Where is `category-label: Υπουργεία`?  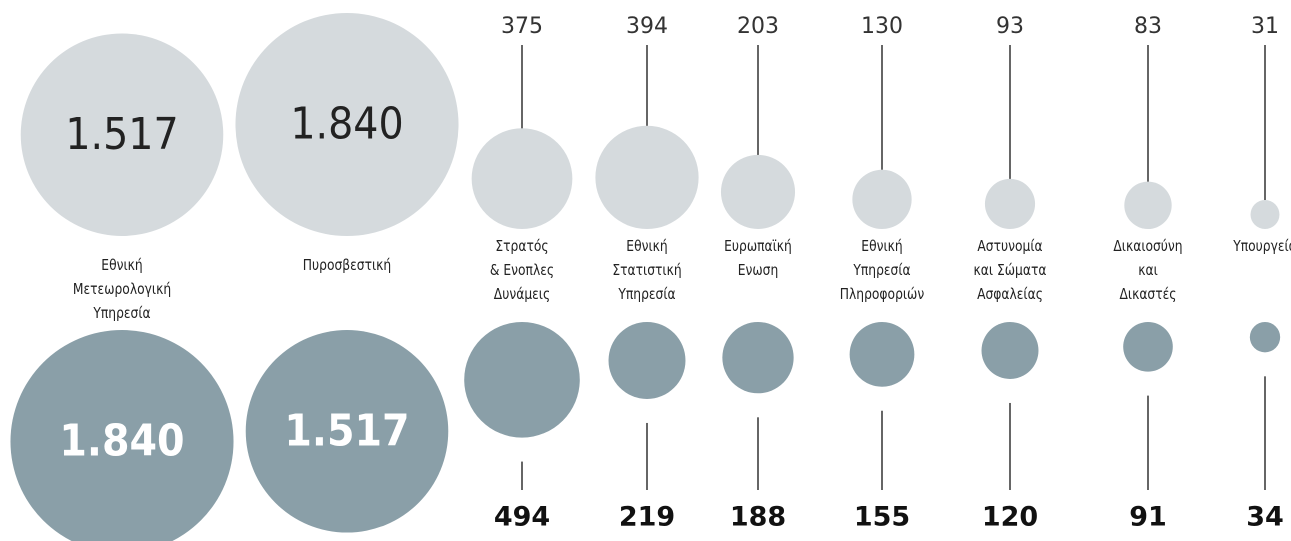 category-label: Υπουργεία is located at coordinates (1262, 246).